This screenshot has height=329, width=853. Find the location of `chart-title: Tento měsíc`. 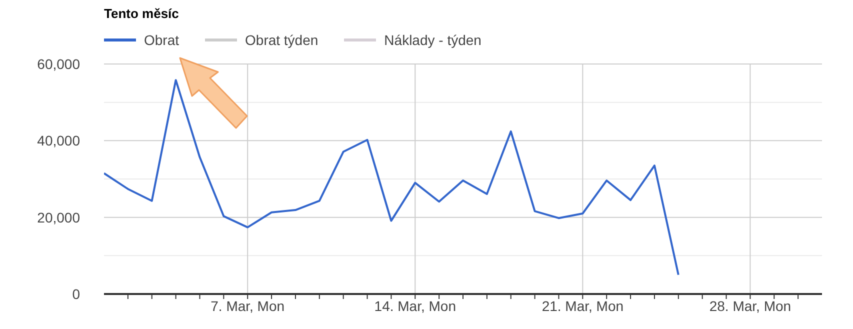

chart-title: Tento měsíc is located at coordinates (141, 13).